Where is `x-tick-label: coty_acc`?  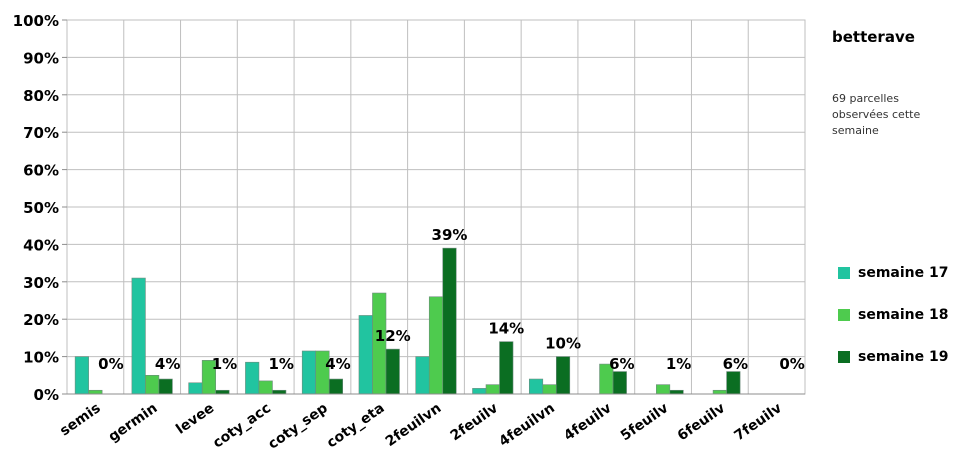 x-tick-label: coty_acc is located at coordinates (242, 425).